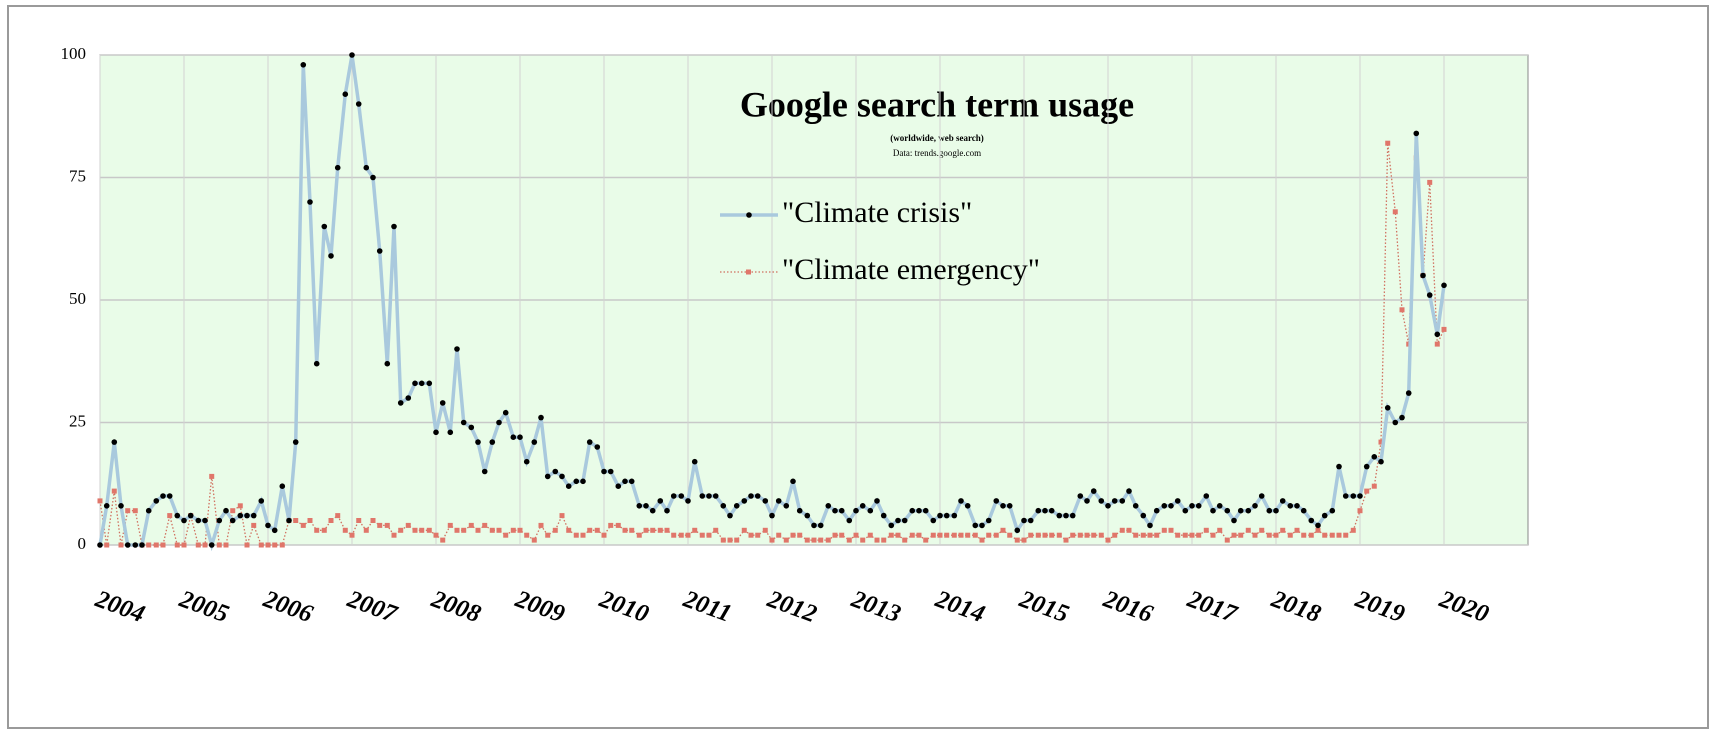 The height and width of the screenshot is (736, 1719). I want to click on chart-source: Data: trends.google.com, so click(937, 153).